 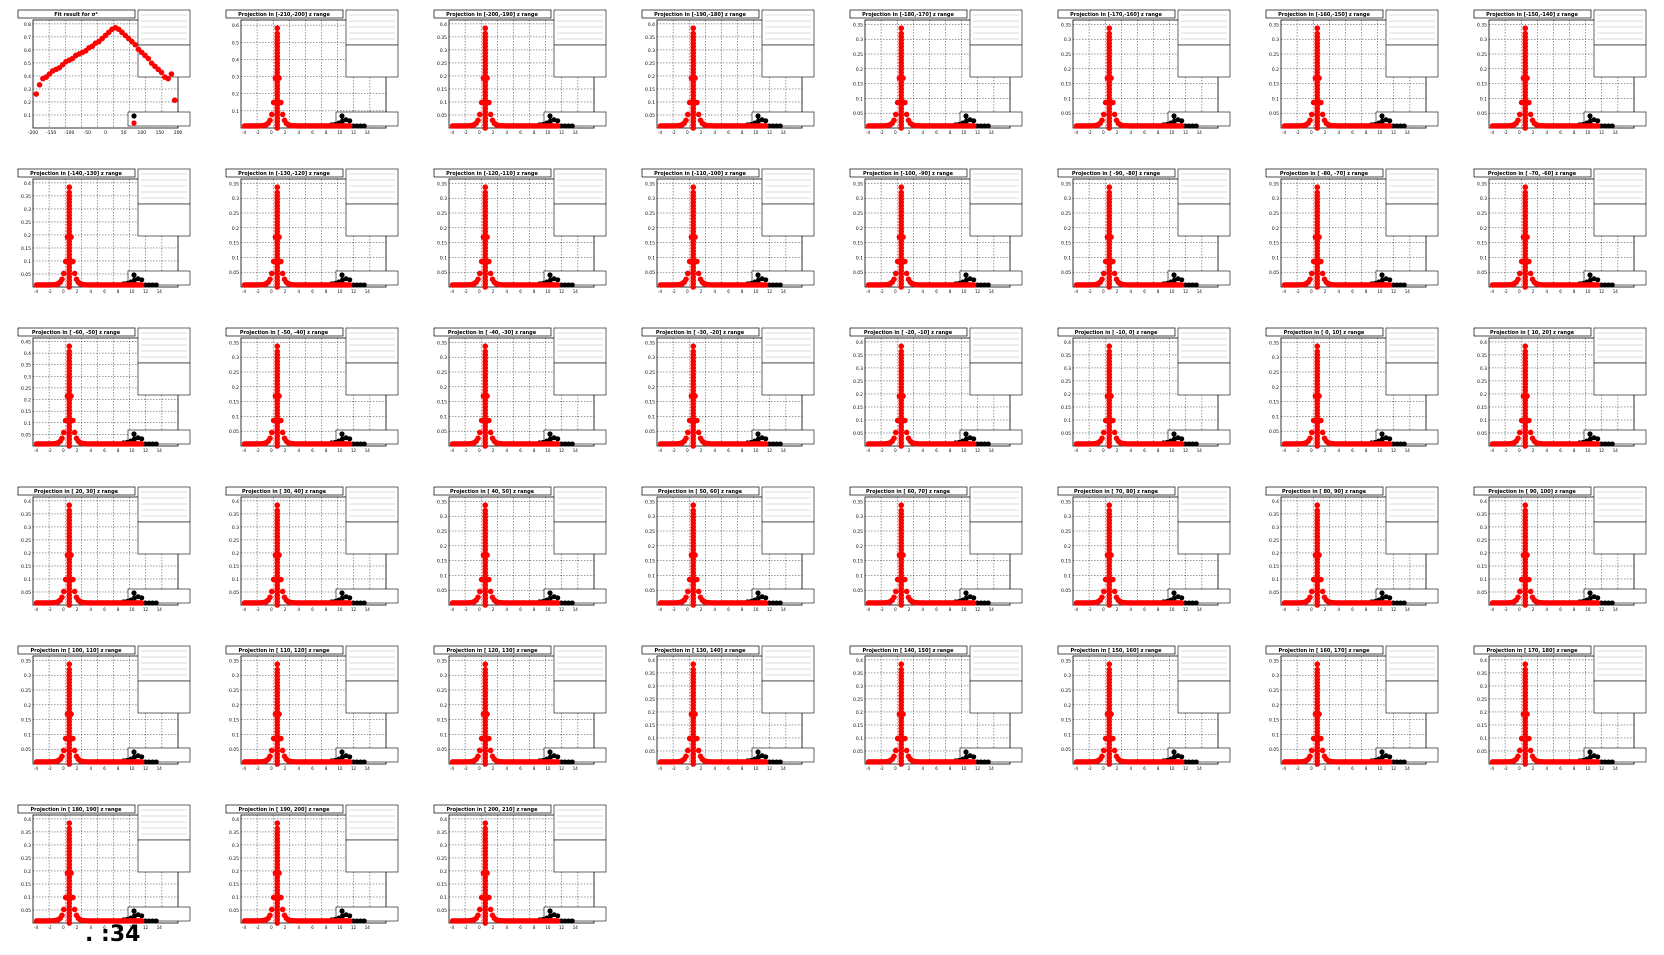 I want to click on chart-title: Projection in [-180,-170] z range, so click(x=908, y=15).